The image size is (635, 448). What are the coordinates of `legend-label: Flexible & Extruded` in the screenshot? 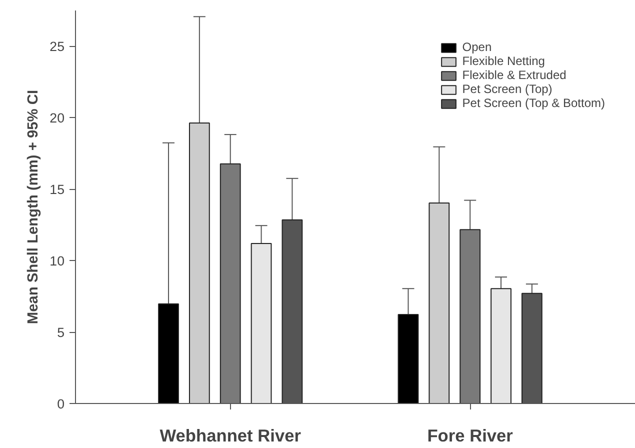 It's located at (514, 75).